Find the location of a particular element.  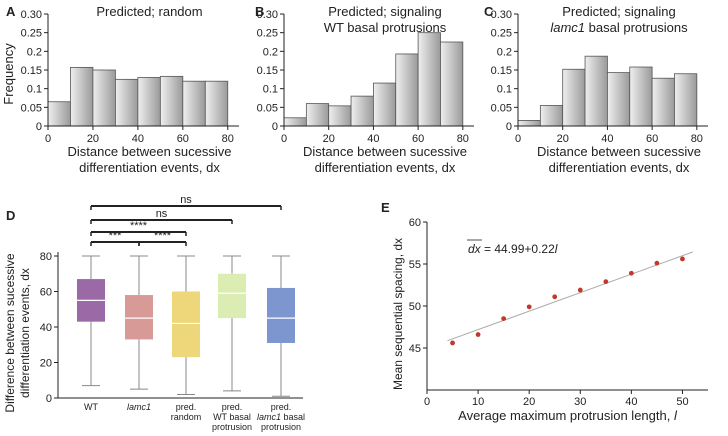

y-axis-label: Difference between sucessive is located at coordinates (10, 333).